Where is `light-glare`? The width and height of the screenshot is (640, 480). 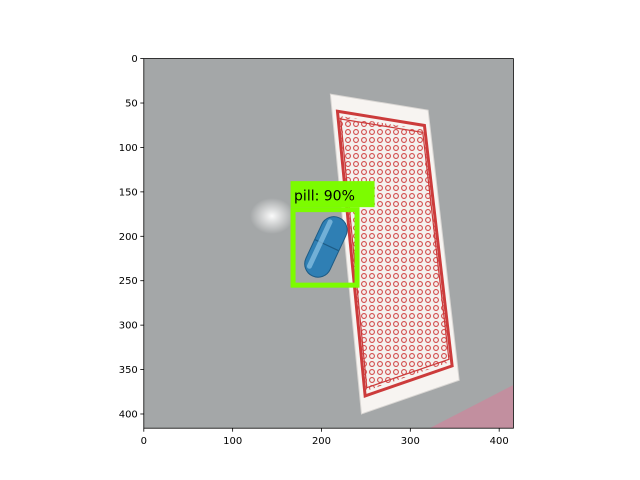 light-glare is located at coordinates (272, 216).